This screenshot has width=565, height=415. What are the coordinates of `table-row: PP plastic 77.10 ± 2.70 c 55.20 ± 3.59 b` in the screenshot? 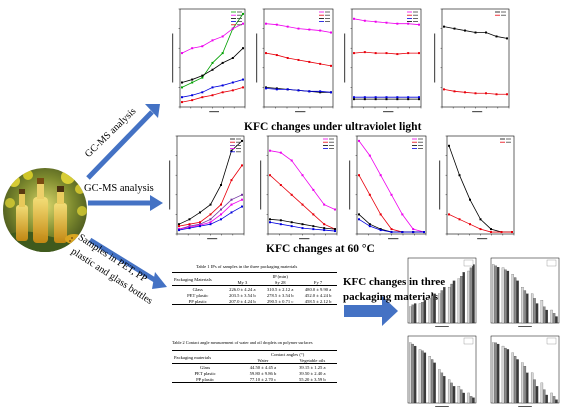 It's located at (254, 379).